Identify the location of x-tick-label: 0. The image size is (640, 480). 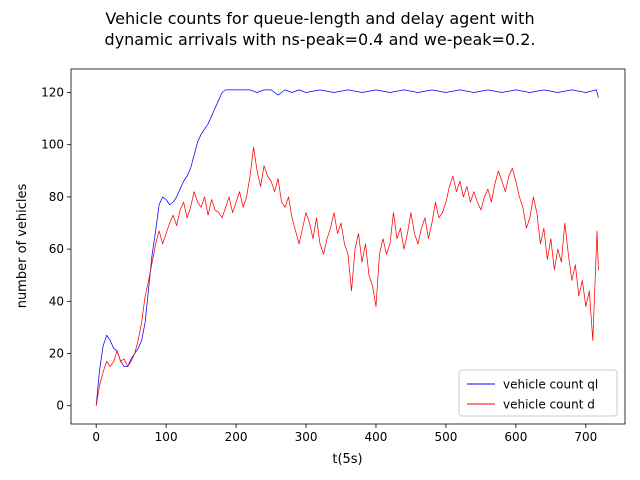
(96, 437).